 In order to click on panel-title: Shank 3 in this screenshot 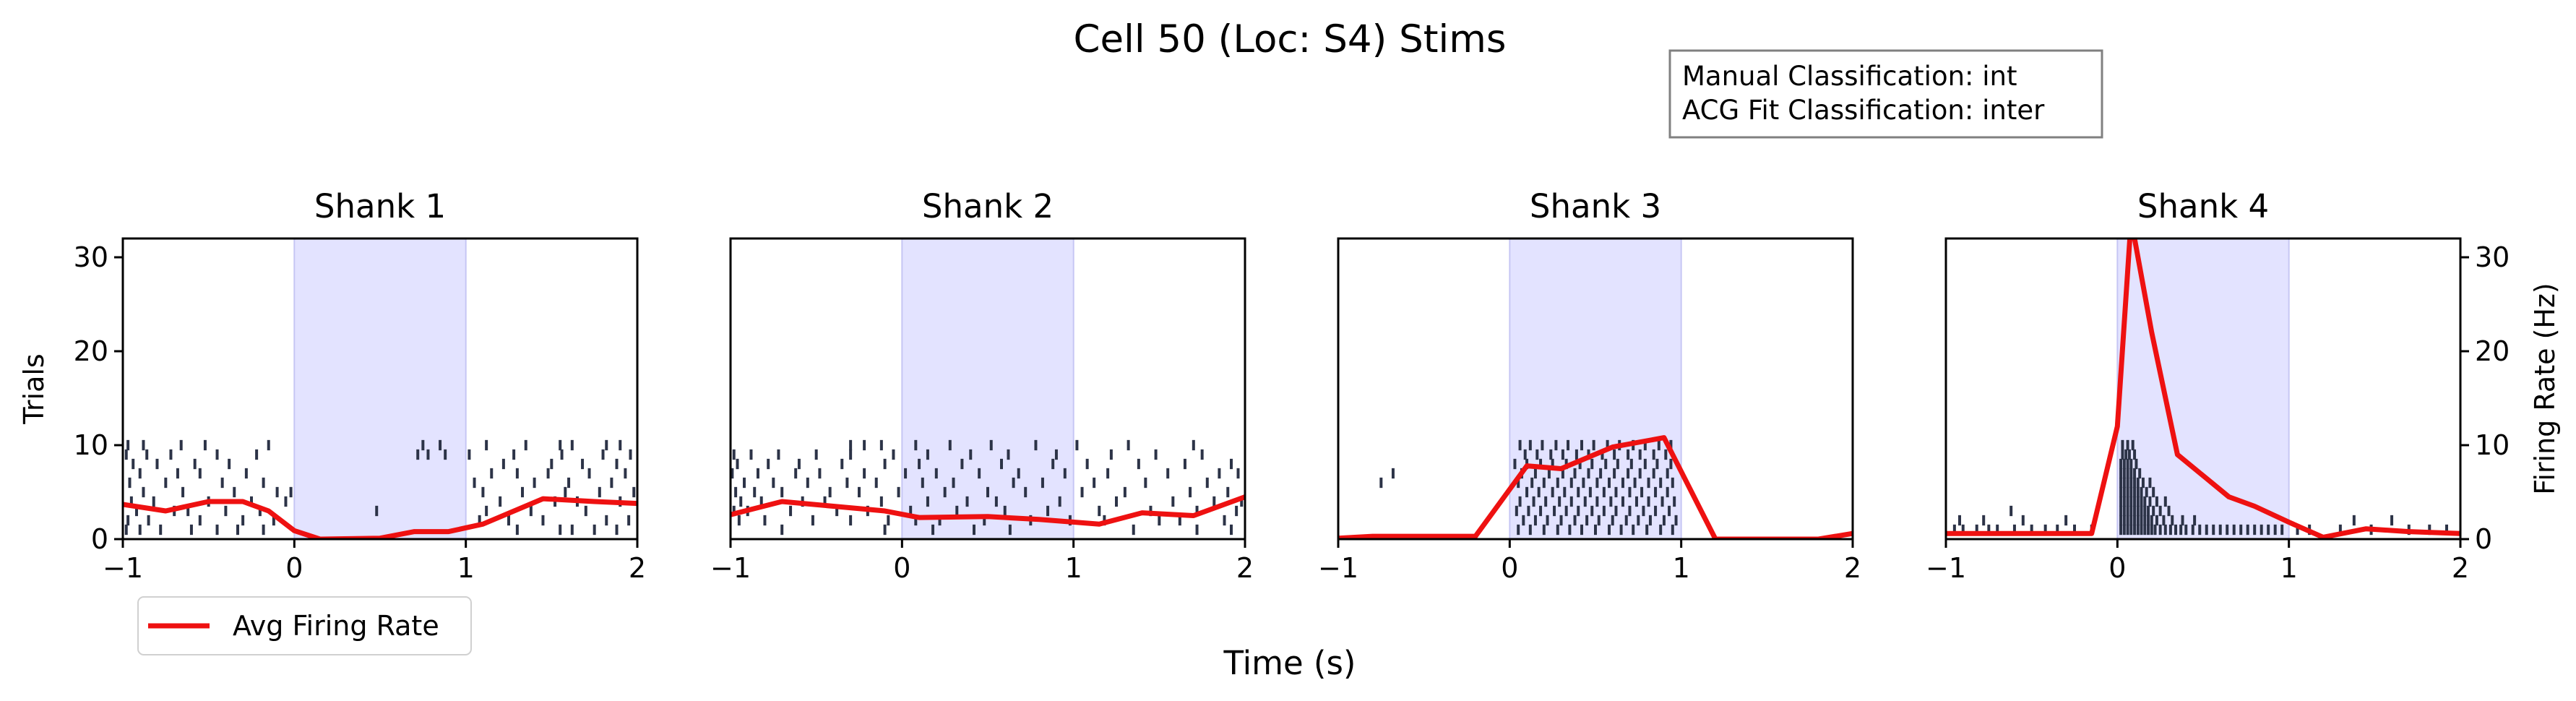, I will do `click(1595, 206)`.